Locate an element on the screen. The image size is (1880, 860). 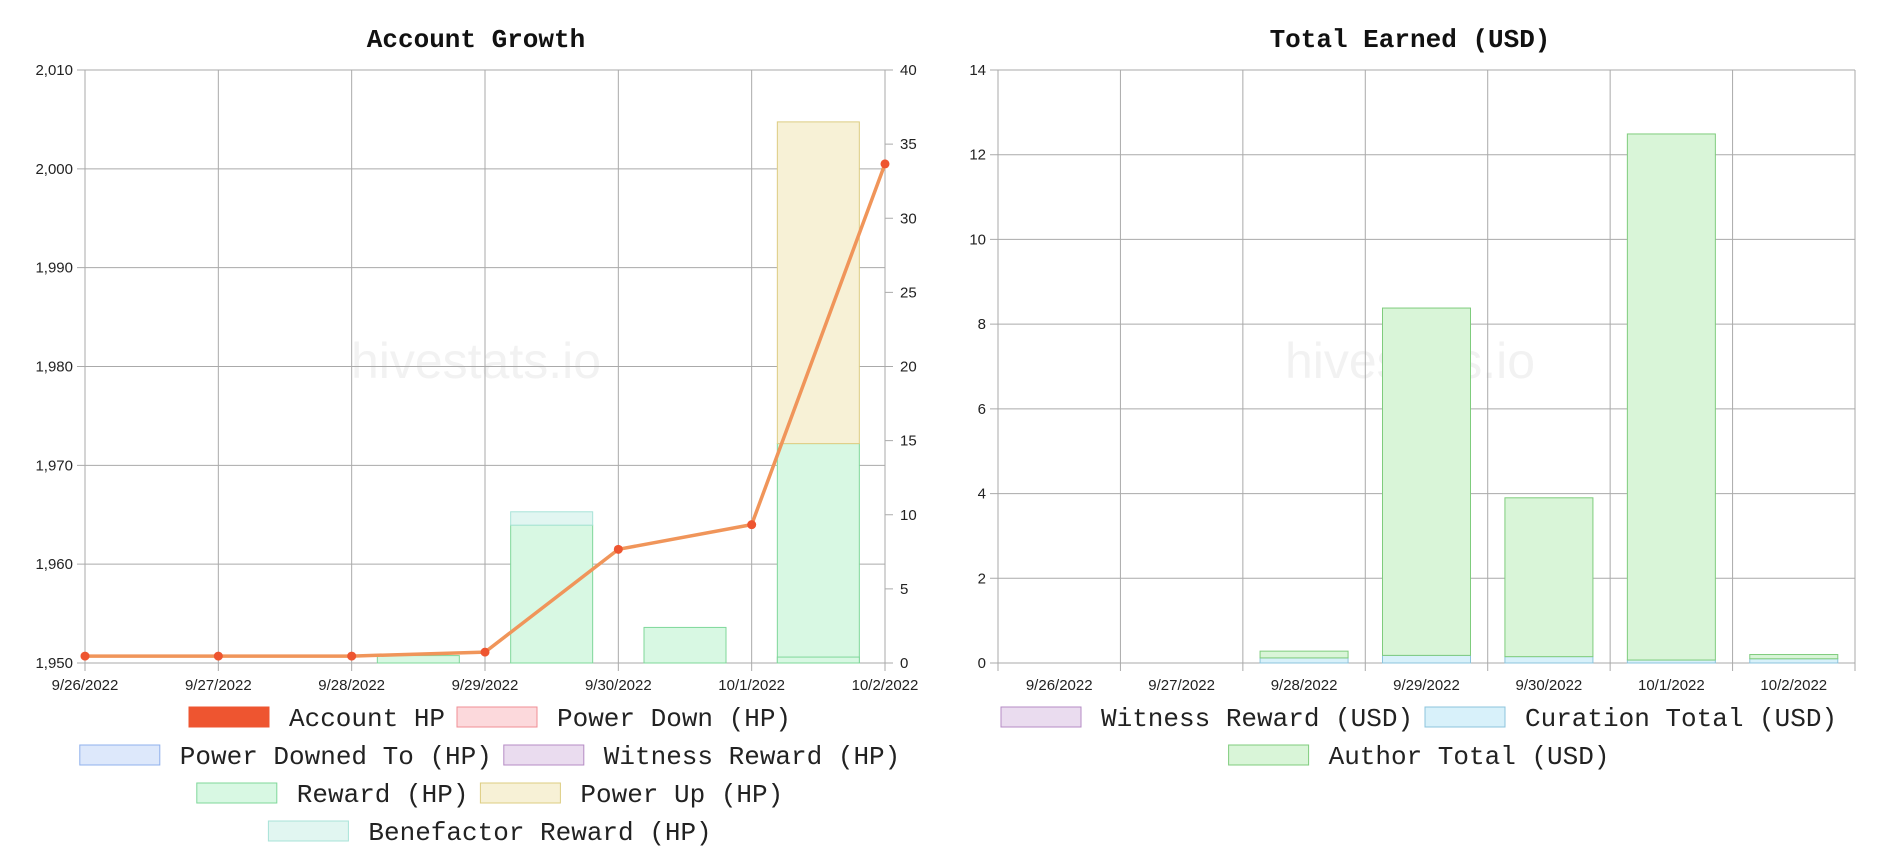
earned-x-tick-label: 9/28/2022 is located at coordinates (1304, 685).